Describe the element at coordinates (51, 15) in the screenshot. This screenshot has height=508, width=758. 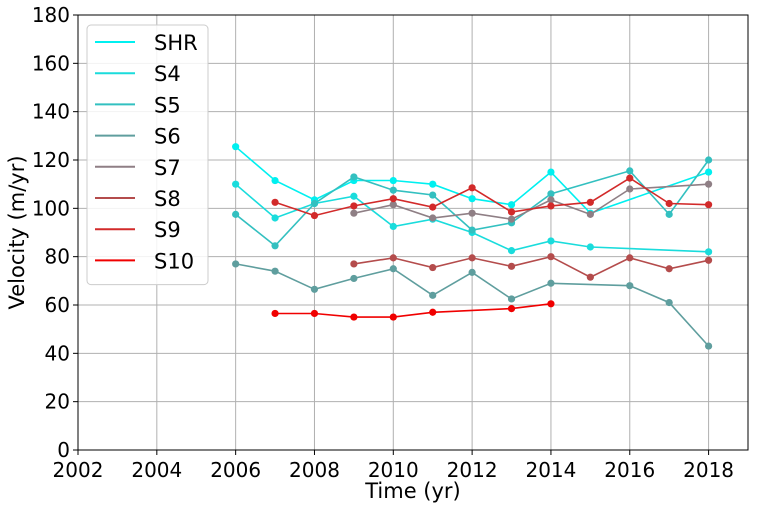
I see `y-tick-label: 180` at that location.